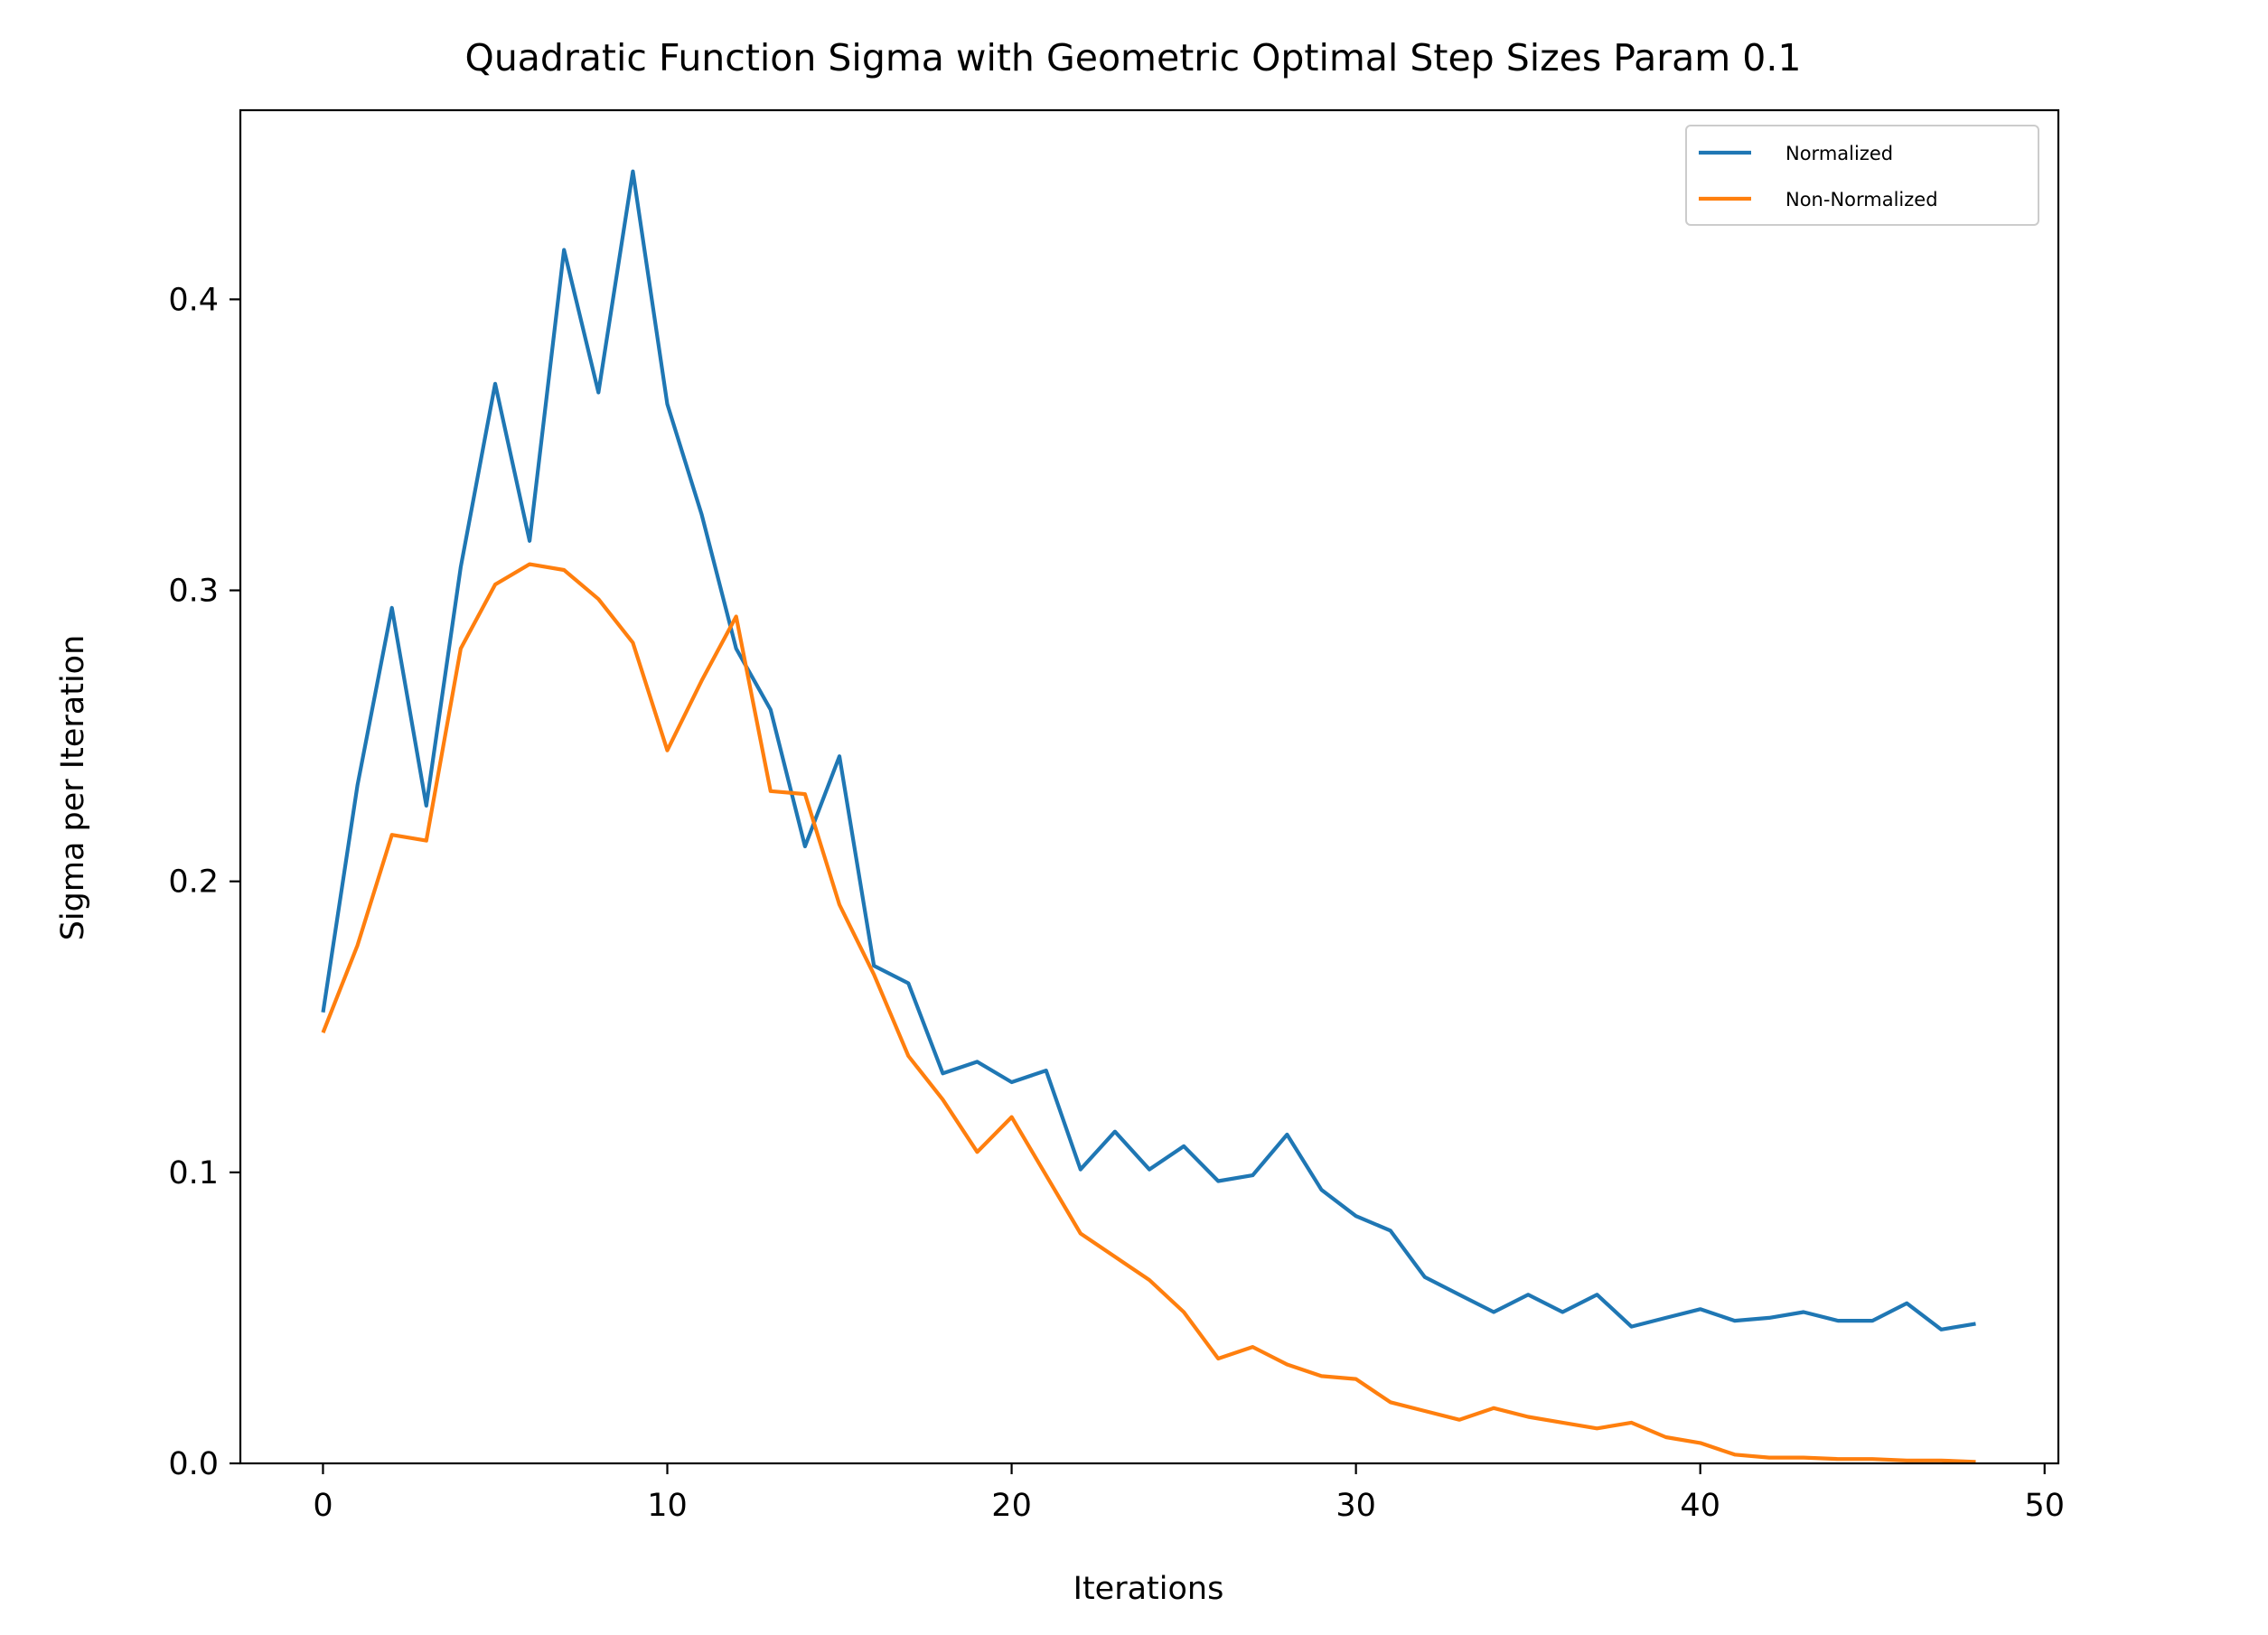 The width and height of the screenshot is (2268, 1635). What do you see at coordinates (73, 788) in the screenshot?
I see `y-axis-label: Sigma per Iteration` at bounding box center [73, 788].